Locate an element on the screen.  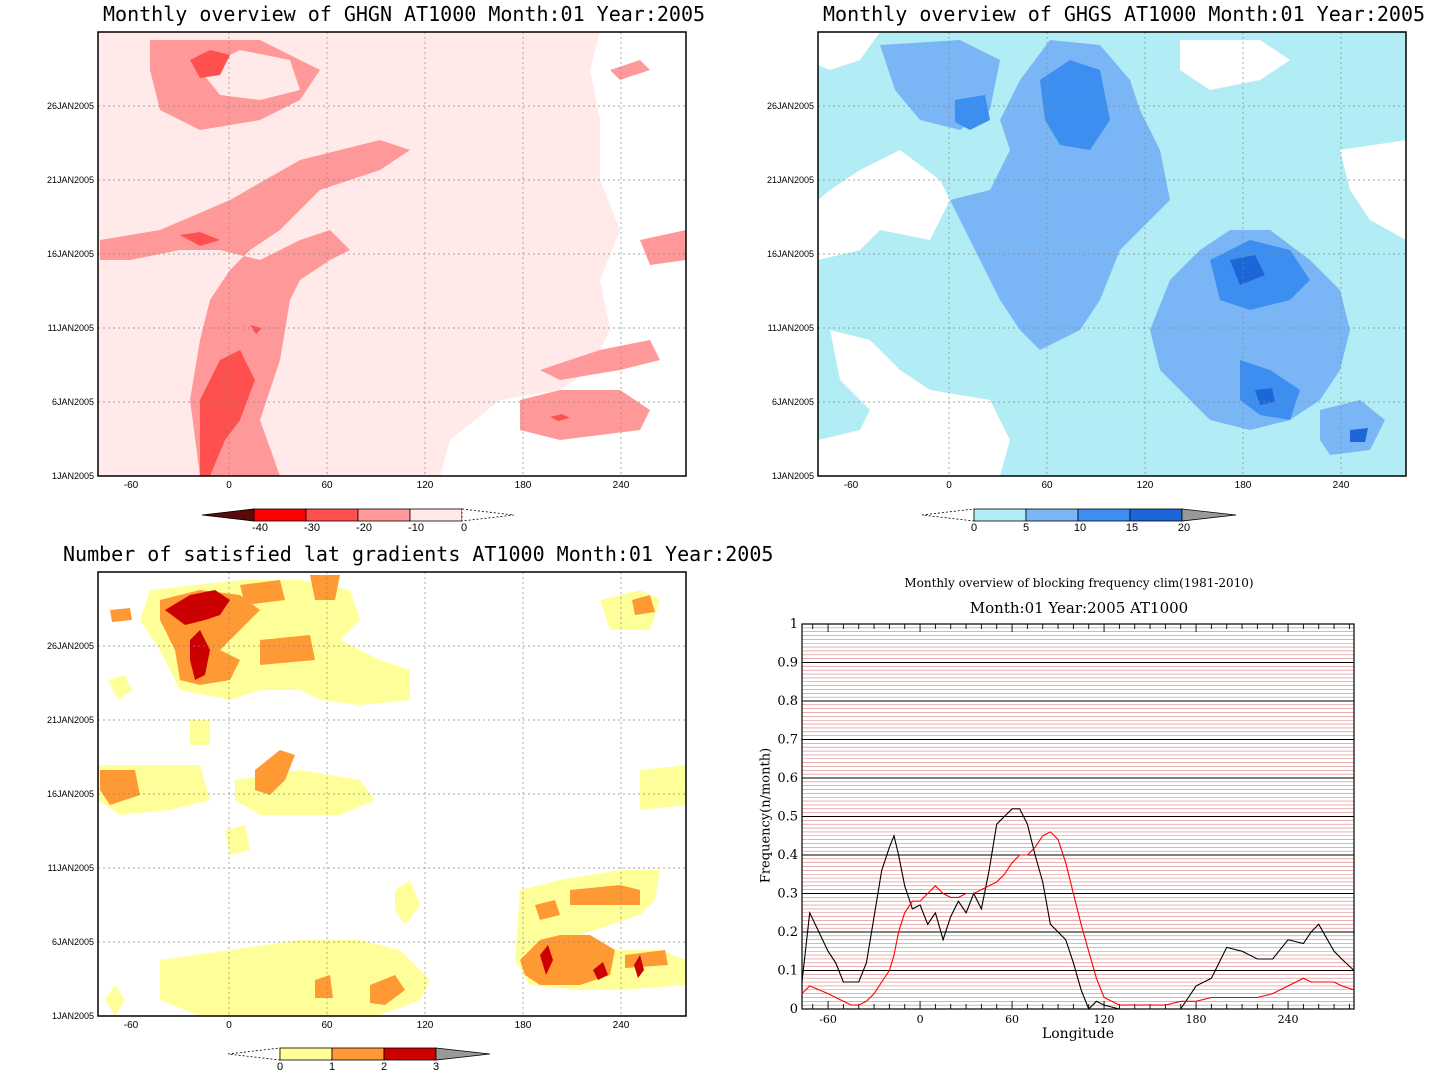
series-line-black is located at coordinates (1078, 909).